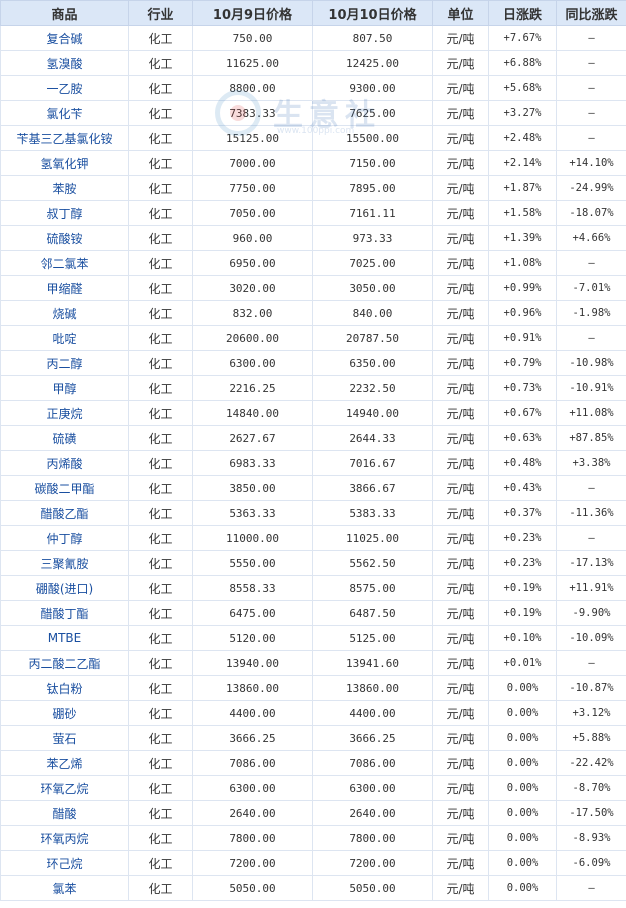 The height and width of the screenshot is (908, 626). I want to click on product-name-link: 醋酸丁酯, so click(64, 613).